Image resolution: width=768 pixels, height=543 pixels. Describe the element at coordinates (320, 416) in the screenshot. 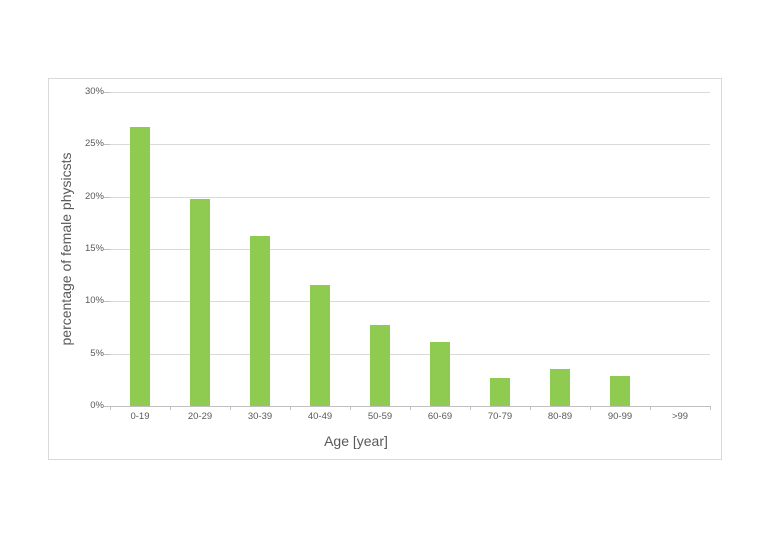

I see `x-tick-label: 40-49` at that location.